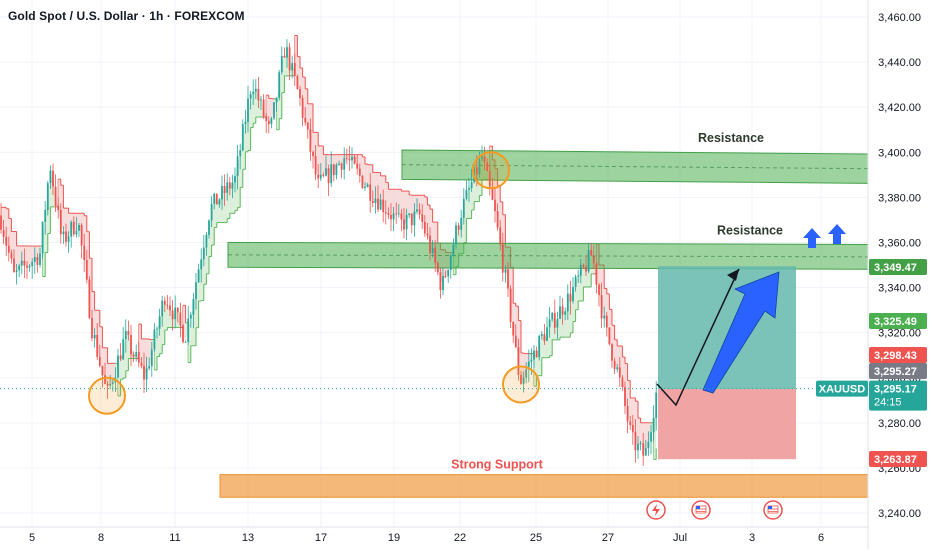 This screenshot has height=555, width=932. I want to click on symbol-tag-text: XAUUSD, so click(842, 390).